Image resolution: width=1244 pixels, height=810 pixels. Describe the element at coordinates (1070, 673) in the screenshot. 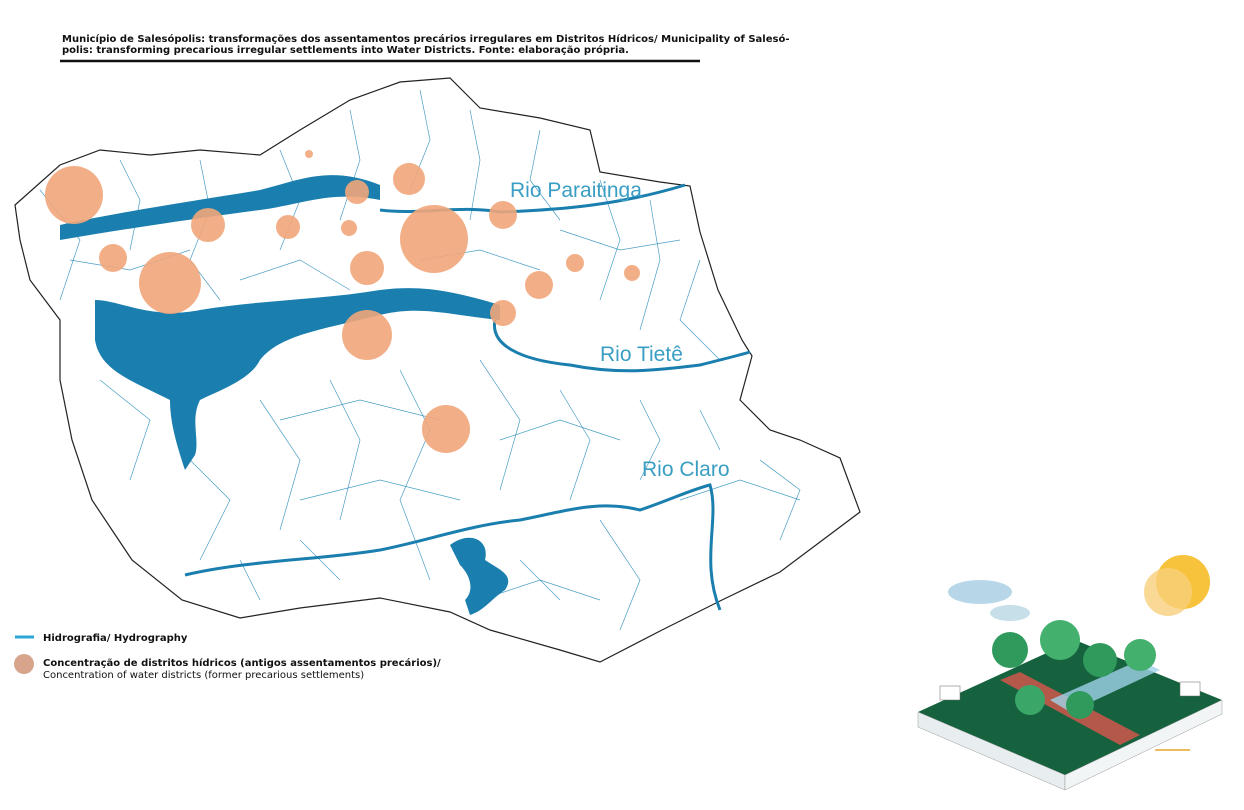

I see `illustration` at that location.